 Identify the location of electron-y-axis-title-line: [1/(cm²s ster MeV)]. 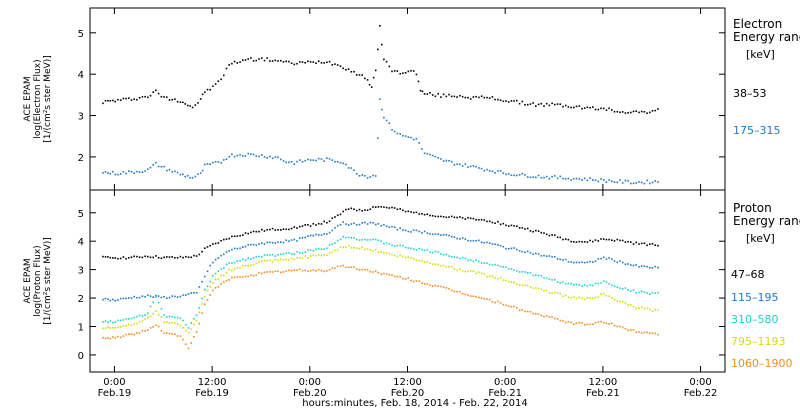
(48, 98).